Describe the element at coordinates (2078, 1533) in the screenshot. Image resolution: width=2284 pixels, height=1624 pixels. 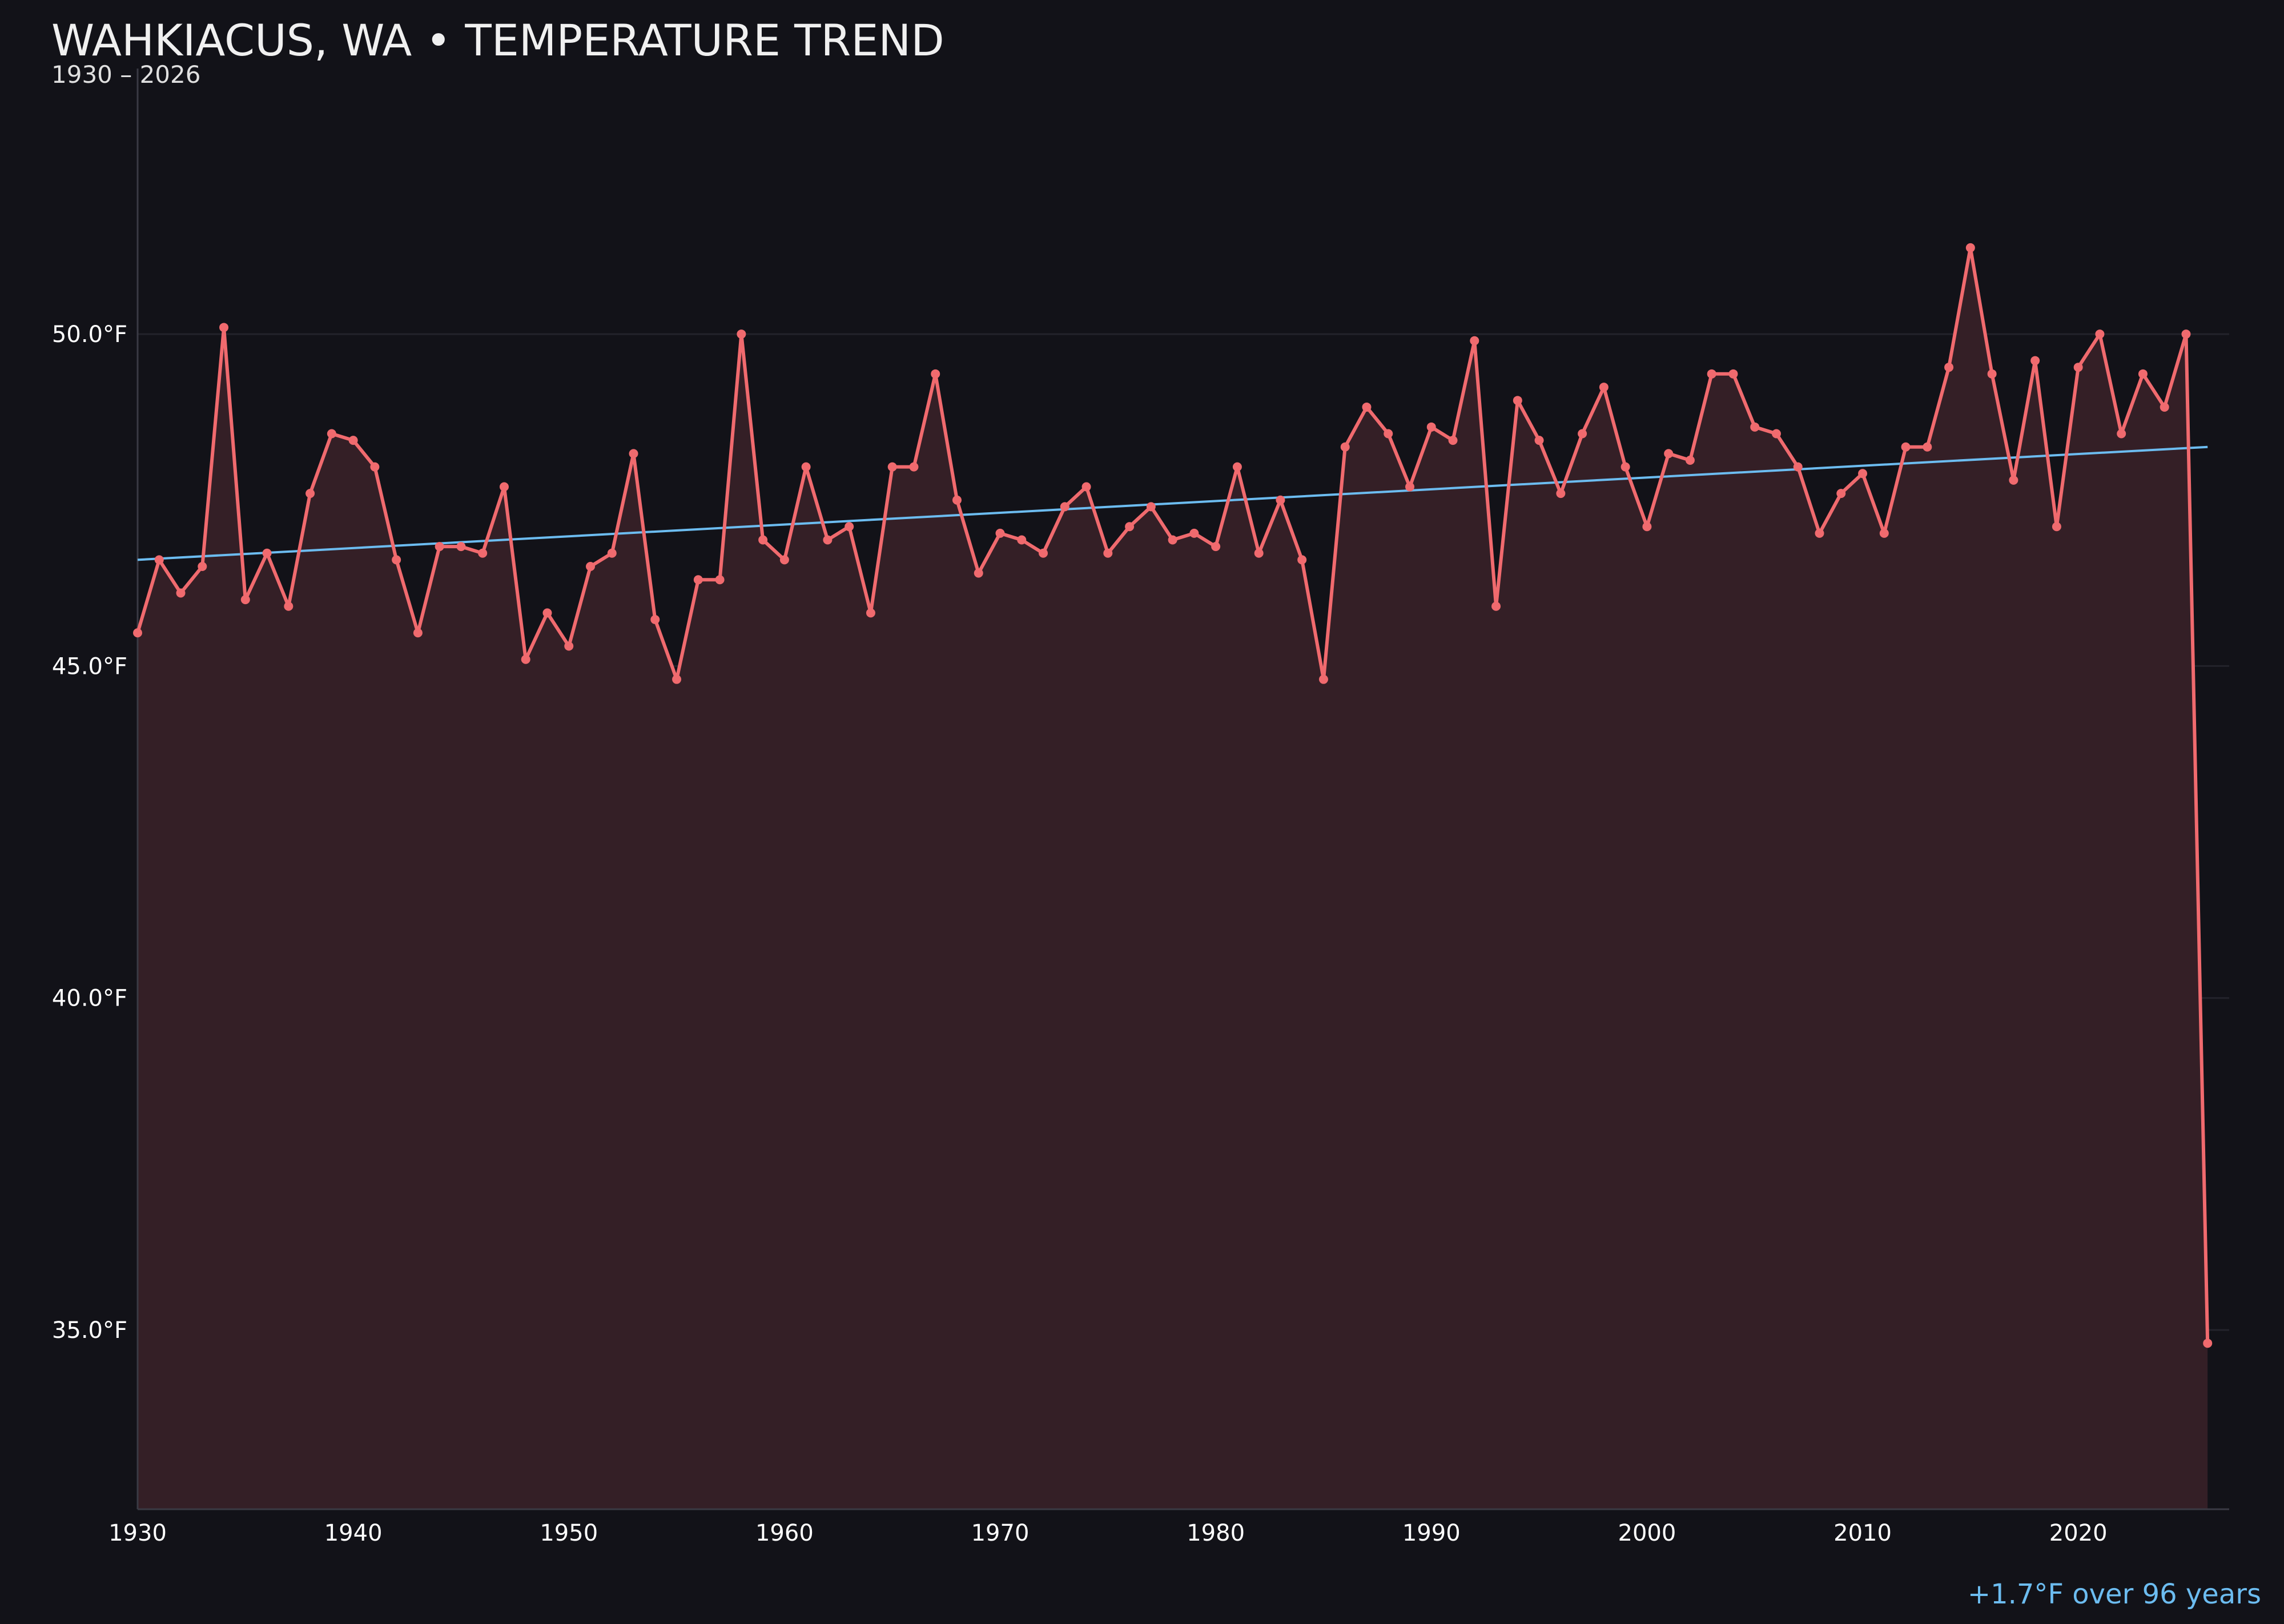
I see `x-tick-label: 2020` at that location.